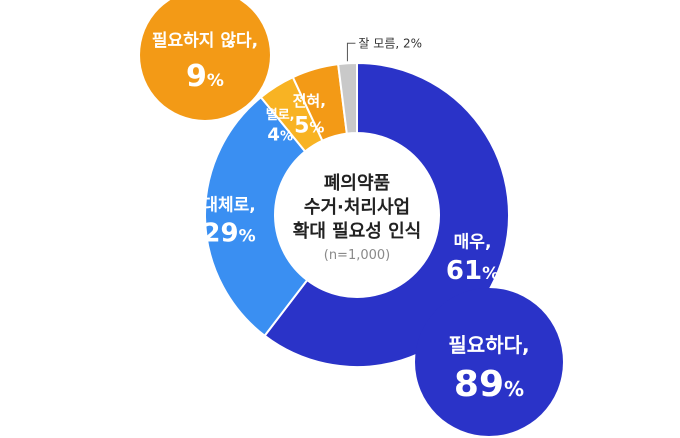  I want to click on chart-title-line-2: 수거·처리사업, so click(357, 207).